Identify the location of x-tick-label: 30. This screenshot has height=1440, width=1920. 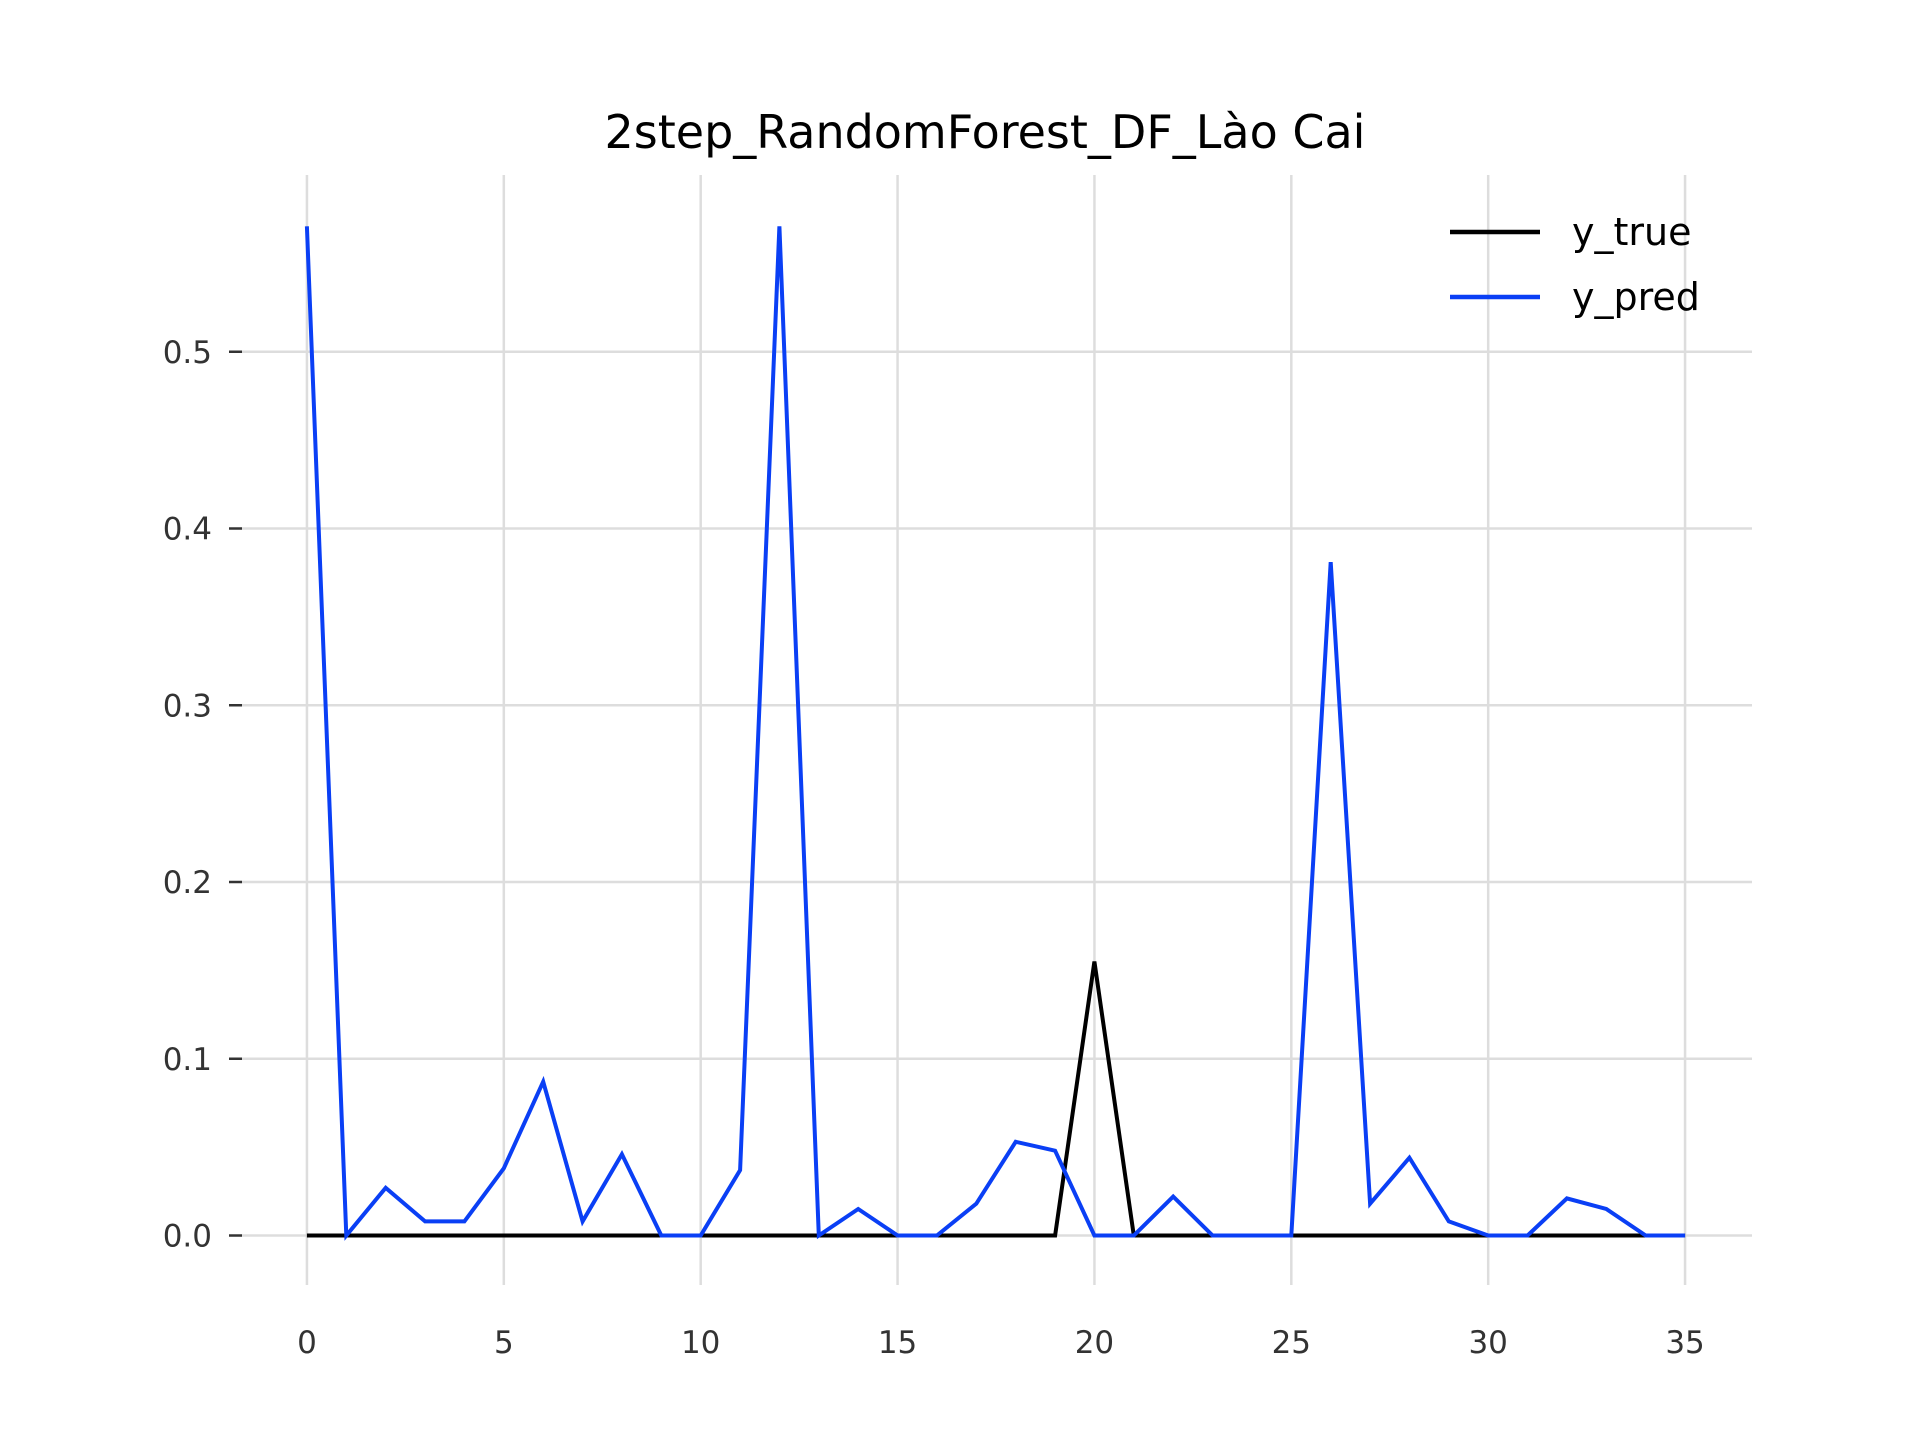
(1487, 1343).